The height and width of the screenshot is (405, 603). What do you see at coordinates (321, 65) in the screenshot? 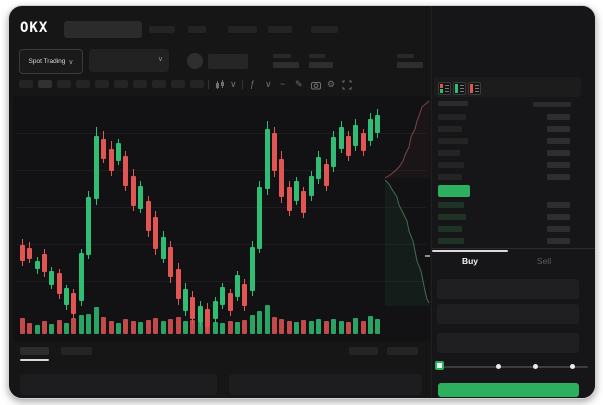
I see `stat-value-placeholder` at bounding box center [321, 65].